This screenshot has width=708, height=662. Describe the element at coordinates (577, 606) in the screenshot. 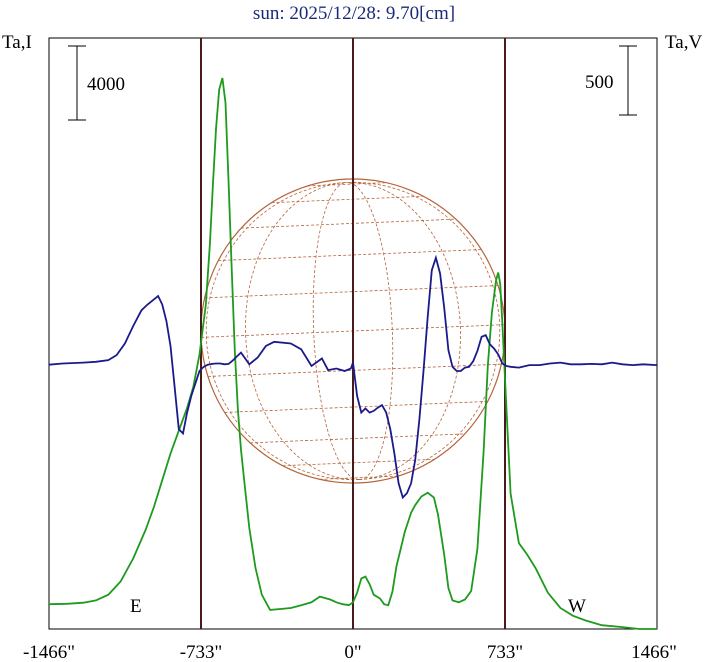

I see `west-limb-label: W` at that location.